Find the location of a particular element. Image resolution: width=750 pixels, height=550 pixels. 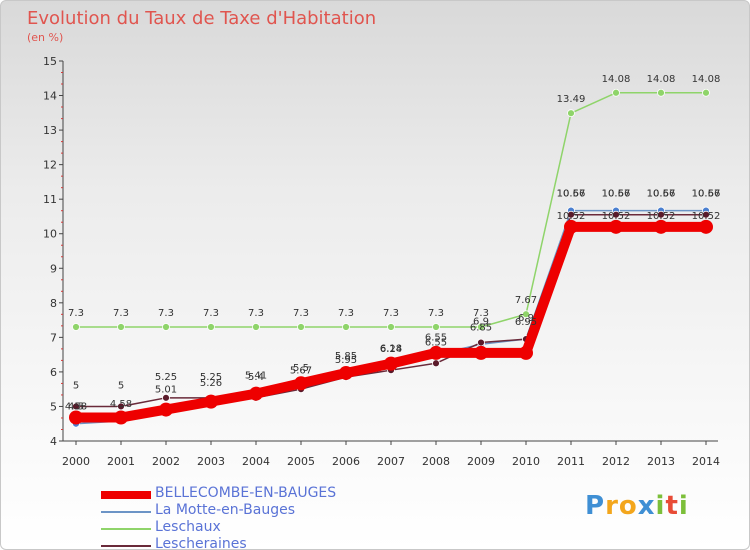

data-label: 5.01 is located at coordinates (166, 389).